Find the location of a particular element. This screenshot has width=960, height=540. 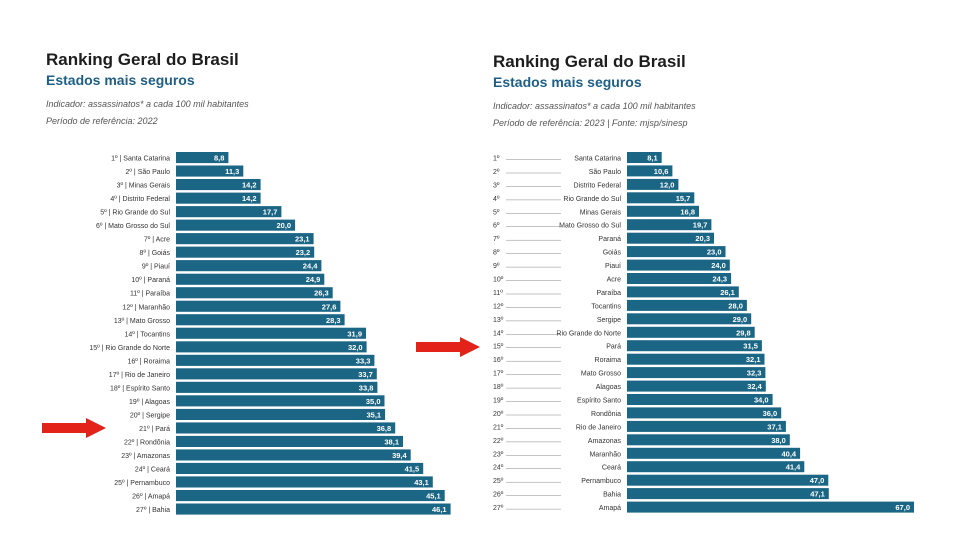

category-label: Espírito Santo is located at coordinates (599, 401).